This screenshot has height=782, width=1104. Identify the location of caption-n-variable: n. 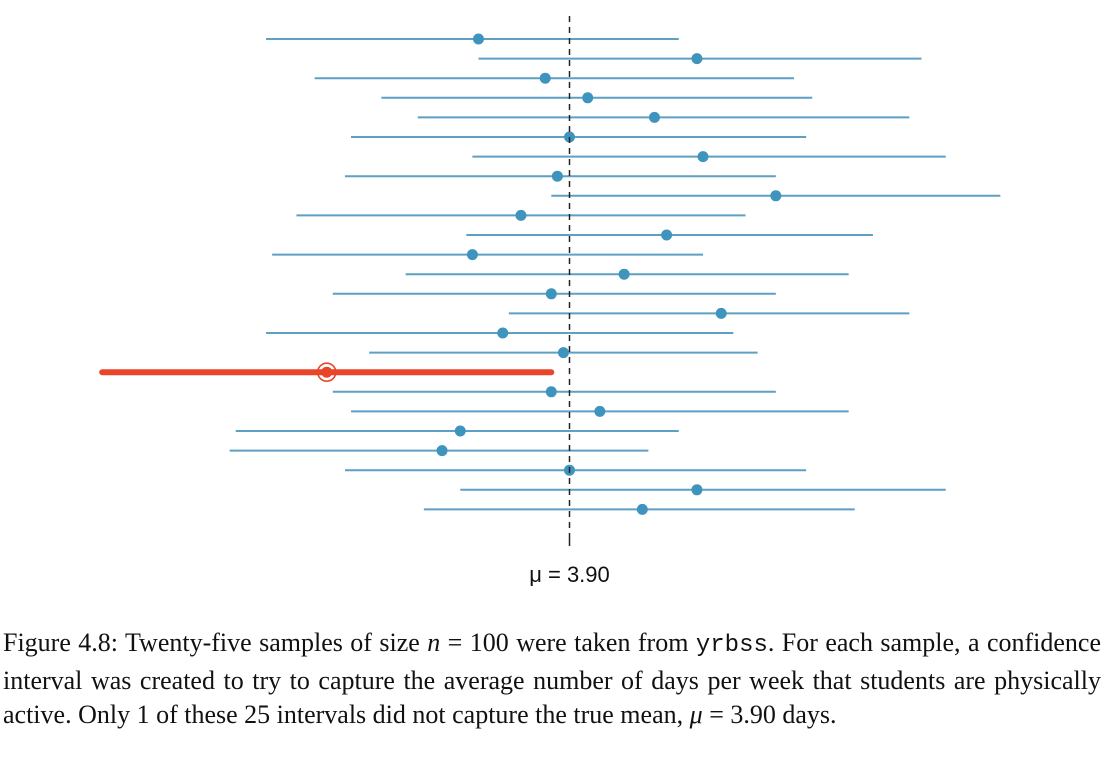
(434, 642).